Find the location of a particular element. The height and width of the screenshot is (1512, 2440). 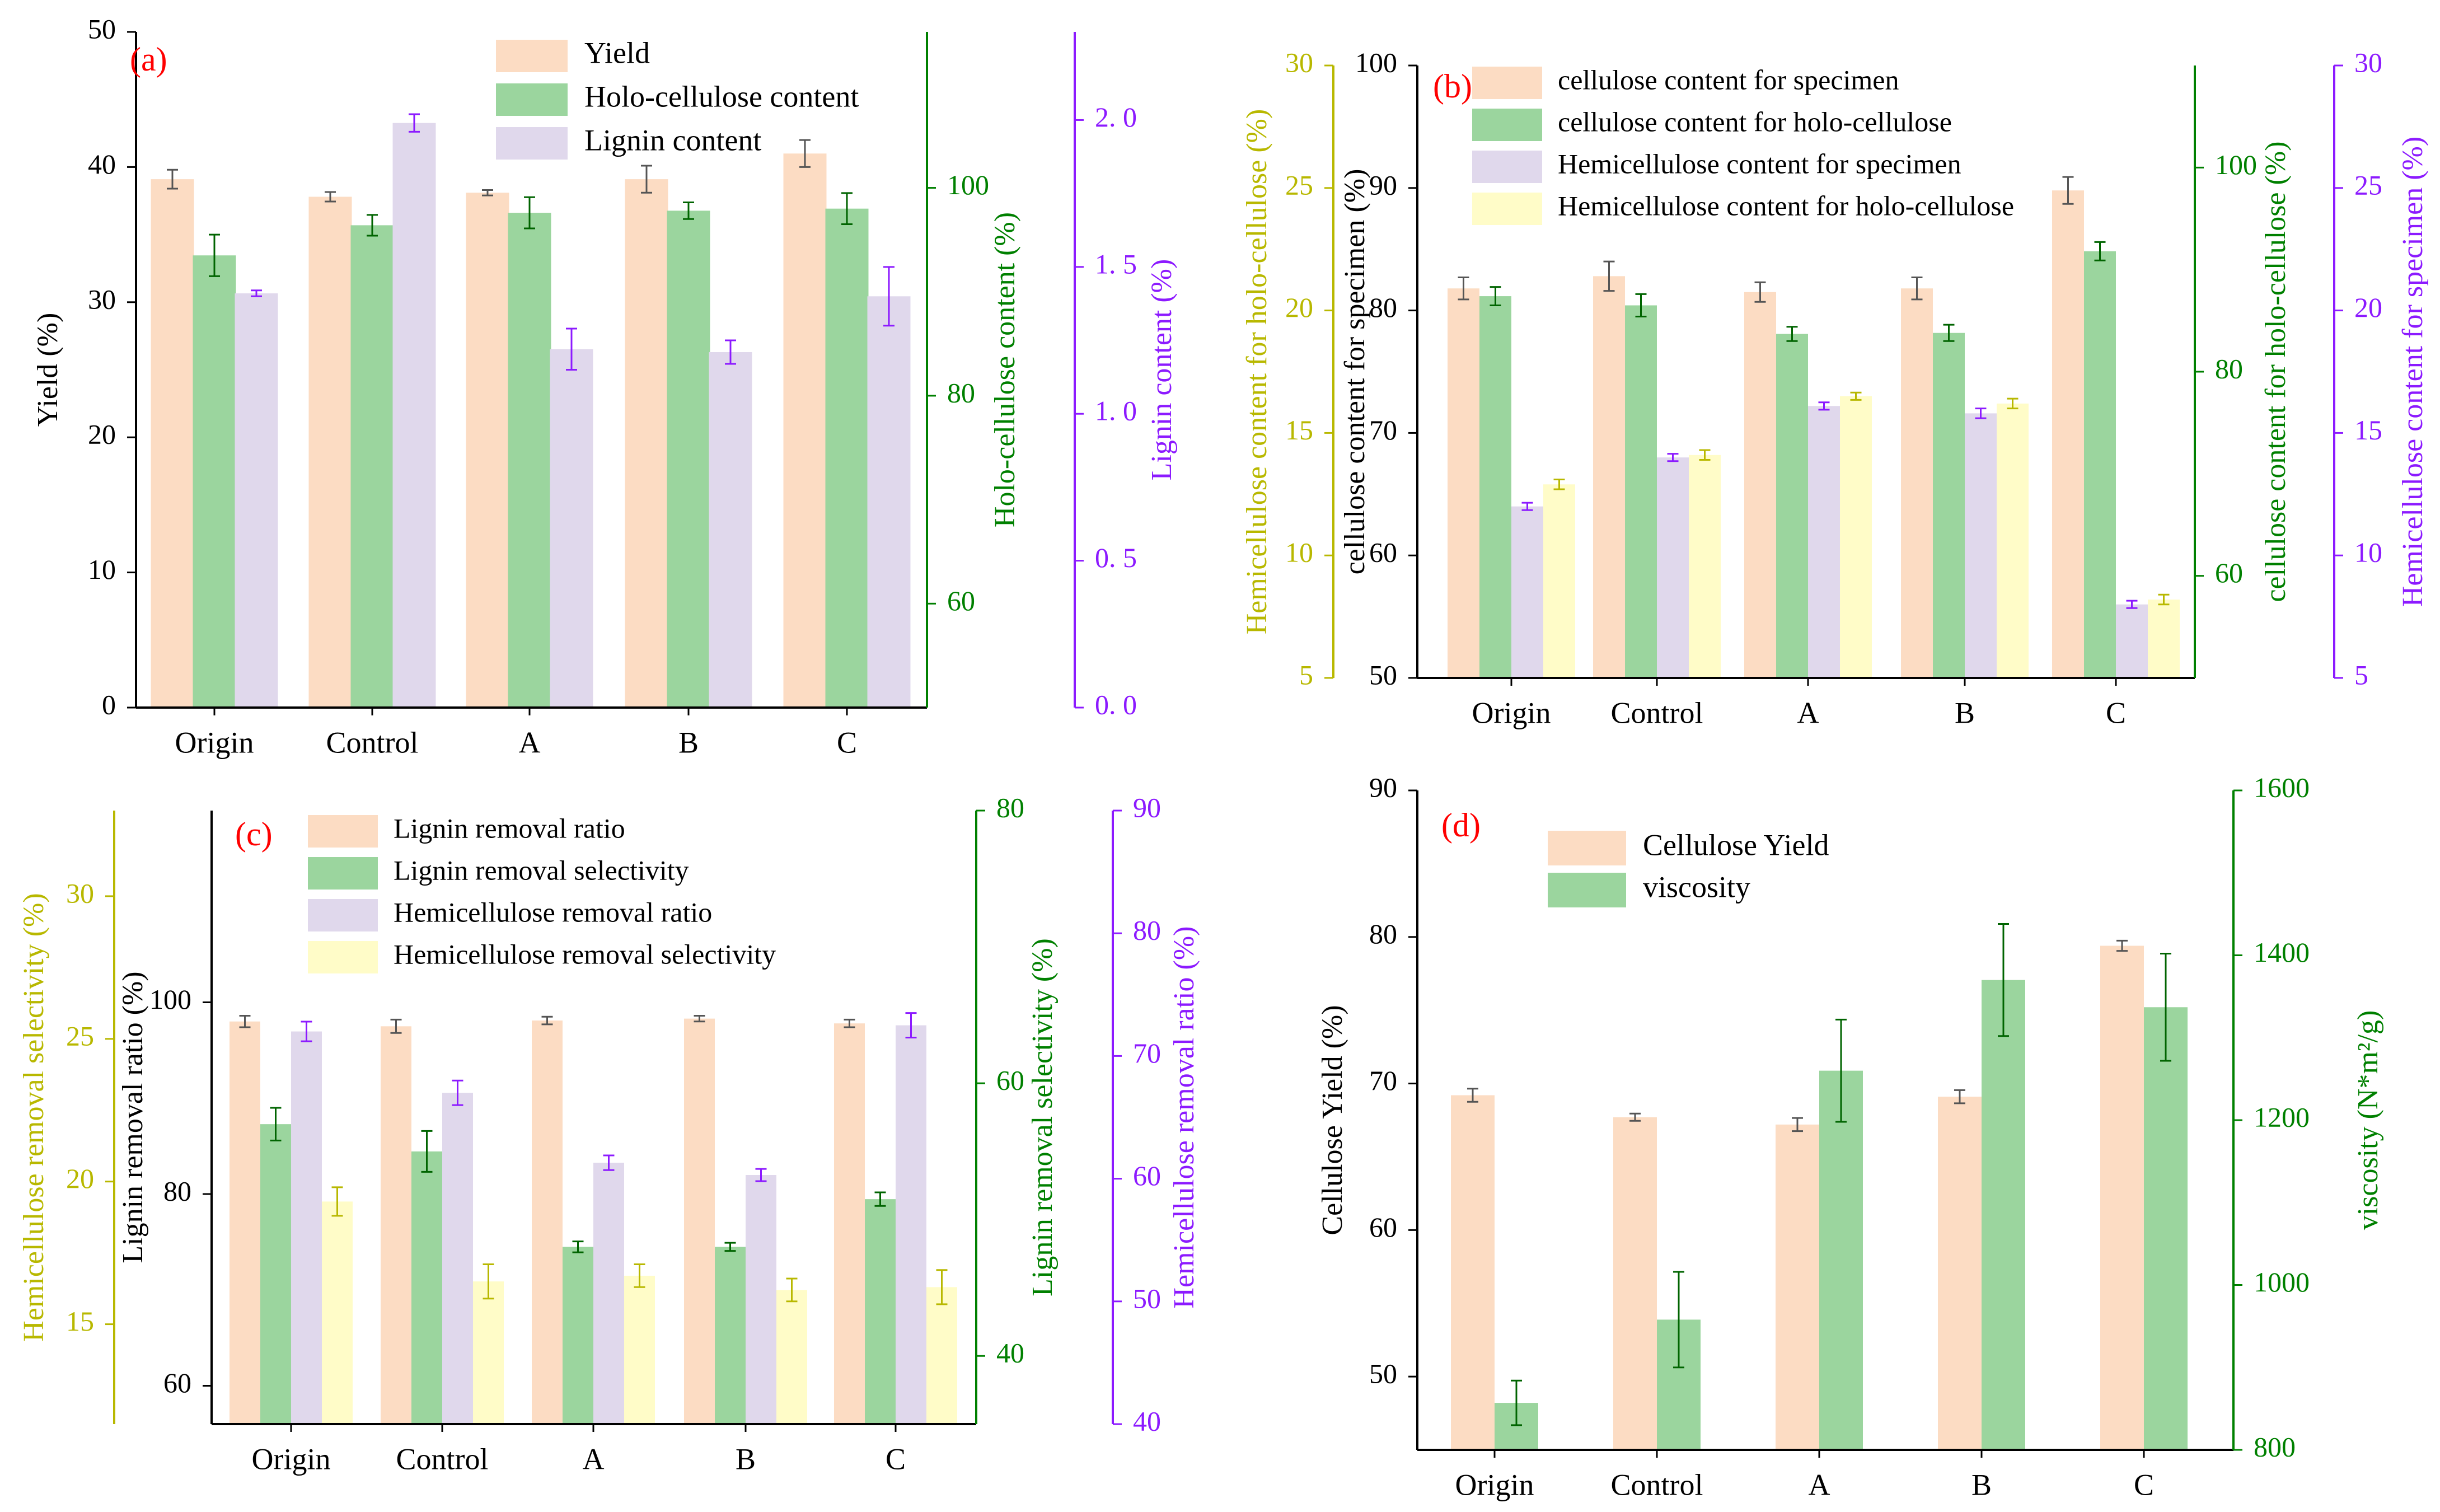

legend-label: viscosity is located at coordinates (1697, 887).